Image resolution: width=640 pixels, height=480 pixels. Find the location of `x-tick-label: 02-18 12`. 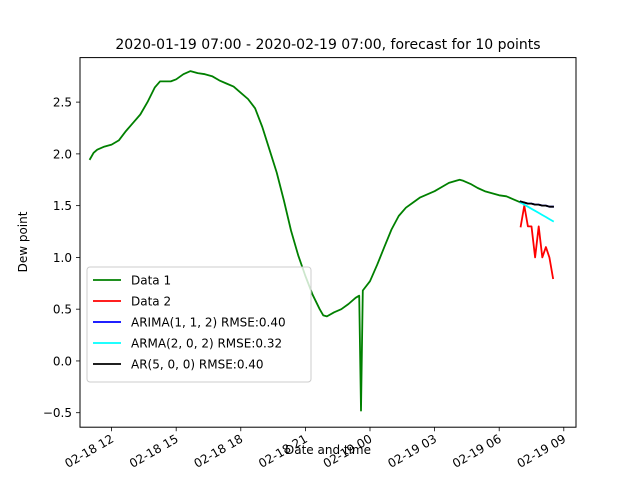

x-tick-label: 02-18 12 is located at coordinates (89, 451).